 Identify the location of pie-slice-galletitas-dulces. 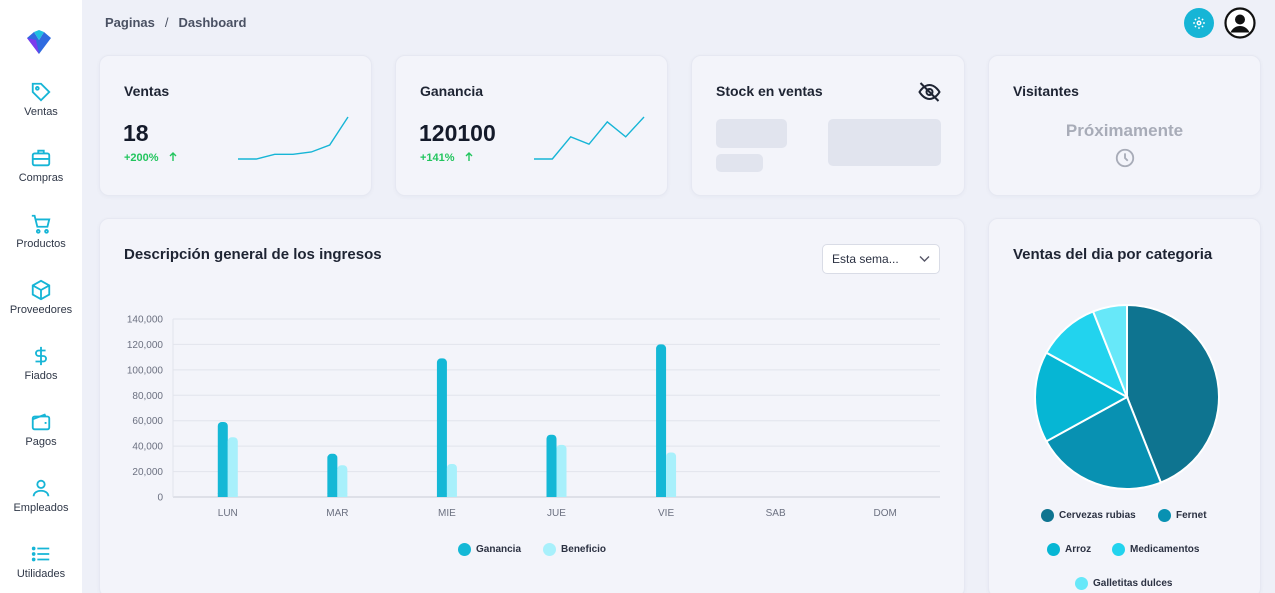
(1109, 350).